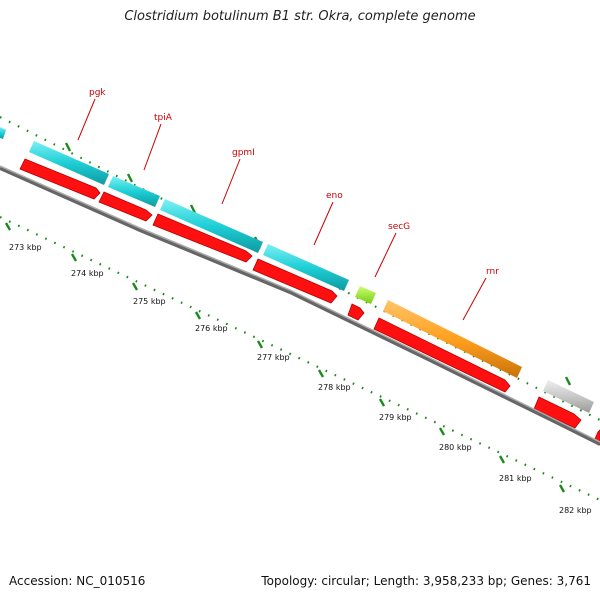 Image resolution: width=600 pixels, height=600 pixels. I want to click on gene-label-rnr: rnr, so click(492, 272).